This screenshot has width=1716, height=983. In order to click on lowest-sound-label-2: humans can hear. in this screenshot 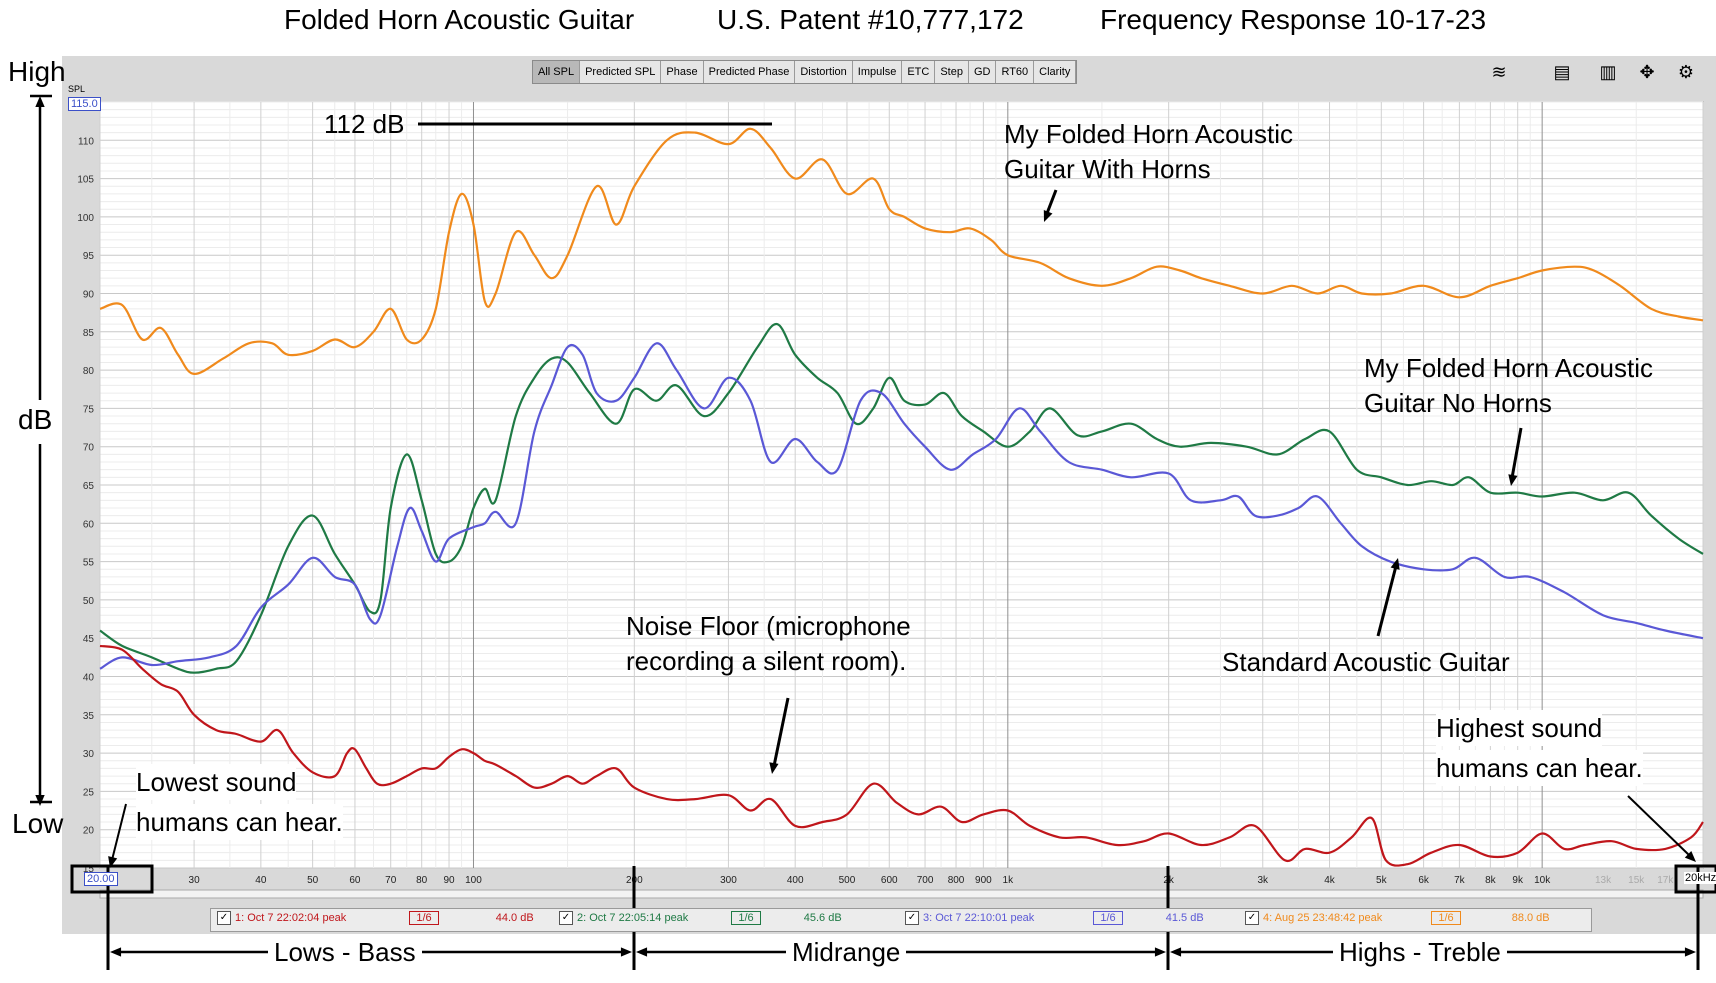, I will do `click(239, 822)`.